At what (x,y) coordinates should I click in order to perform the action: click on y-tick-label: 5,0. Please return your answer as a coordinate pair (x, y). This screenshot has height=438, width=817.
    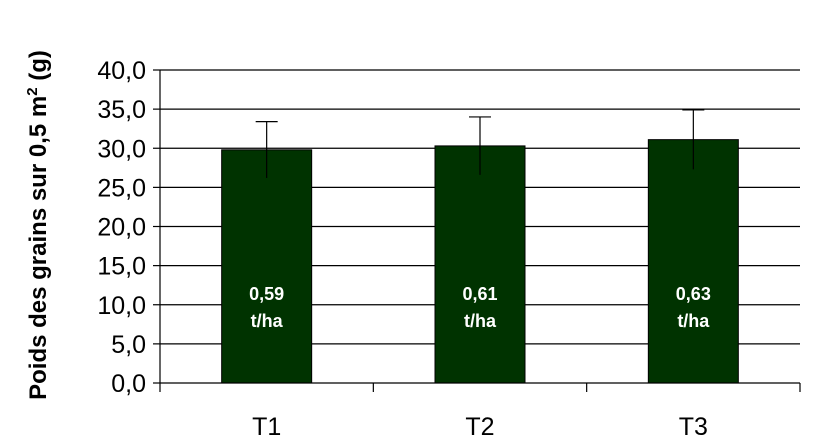
    Looking at the image, I should click on (128, 345).